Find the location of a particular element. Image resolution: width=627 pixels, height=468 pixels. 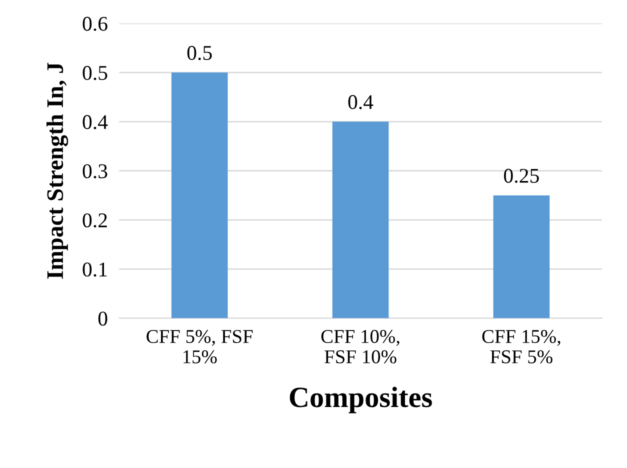

y-tick-label: 0.4 is located at coordinates (95, 122).